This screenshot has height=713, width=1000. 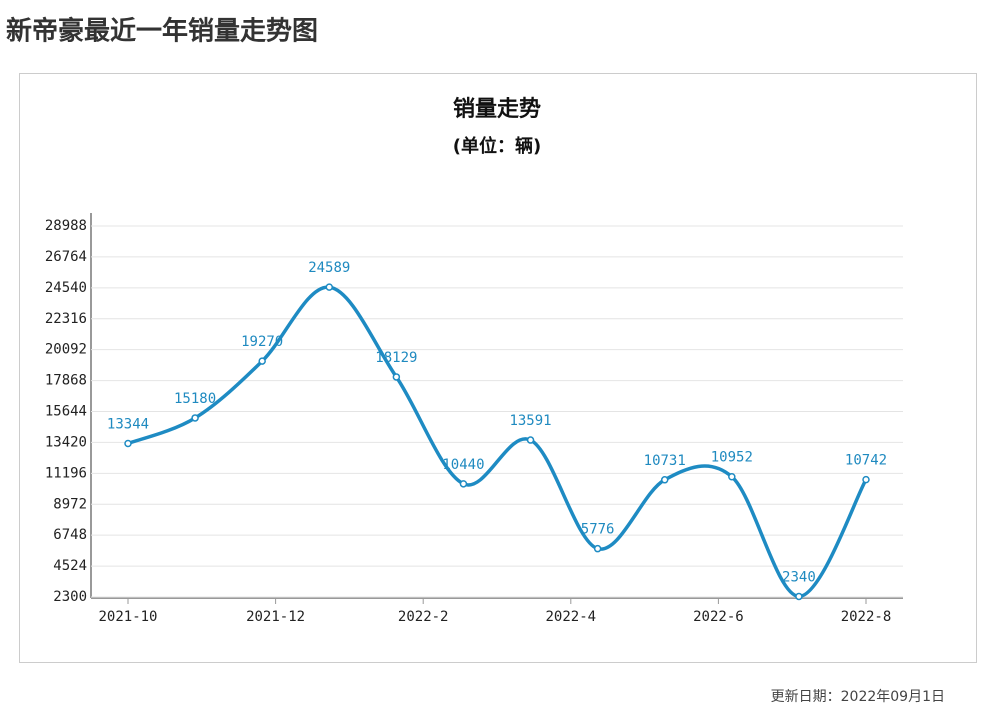 What do you see at coordinates (866, 617) in the screenshot?
I see `x-tick-label: 2022-8` at bounding box center [866, 617].